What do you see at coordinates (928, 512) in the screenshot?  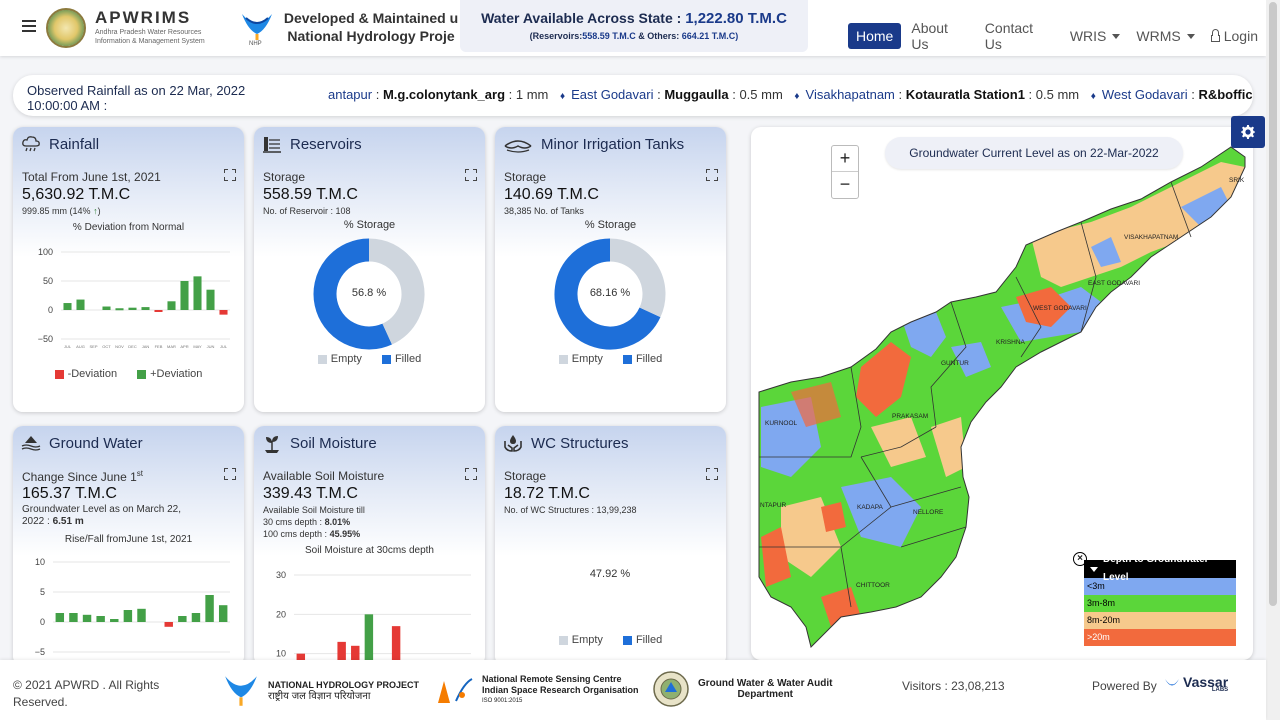 I see `map-label-nellore: NELLORE` at bounding box center [928, 512].